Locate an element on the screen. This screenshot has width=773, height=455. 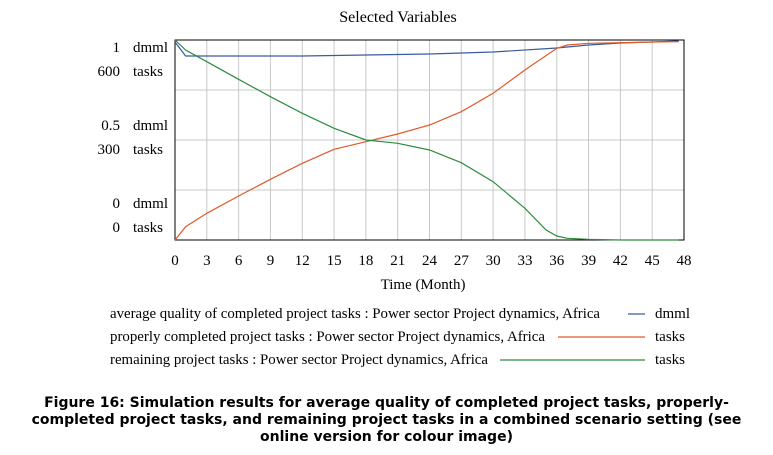
y-tick-value-dmml: 0 is located at coordinates (117, 204).